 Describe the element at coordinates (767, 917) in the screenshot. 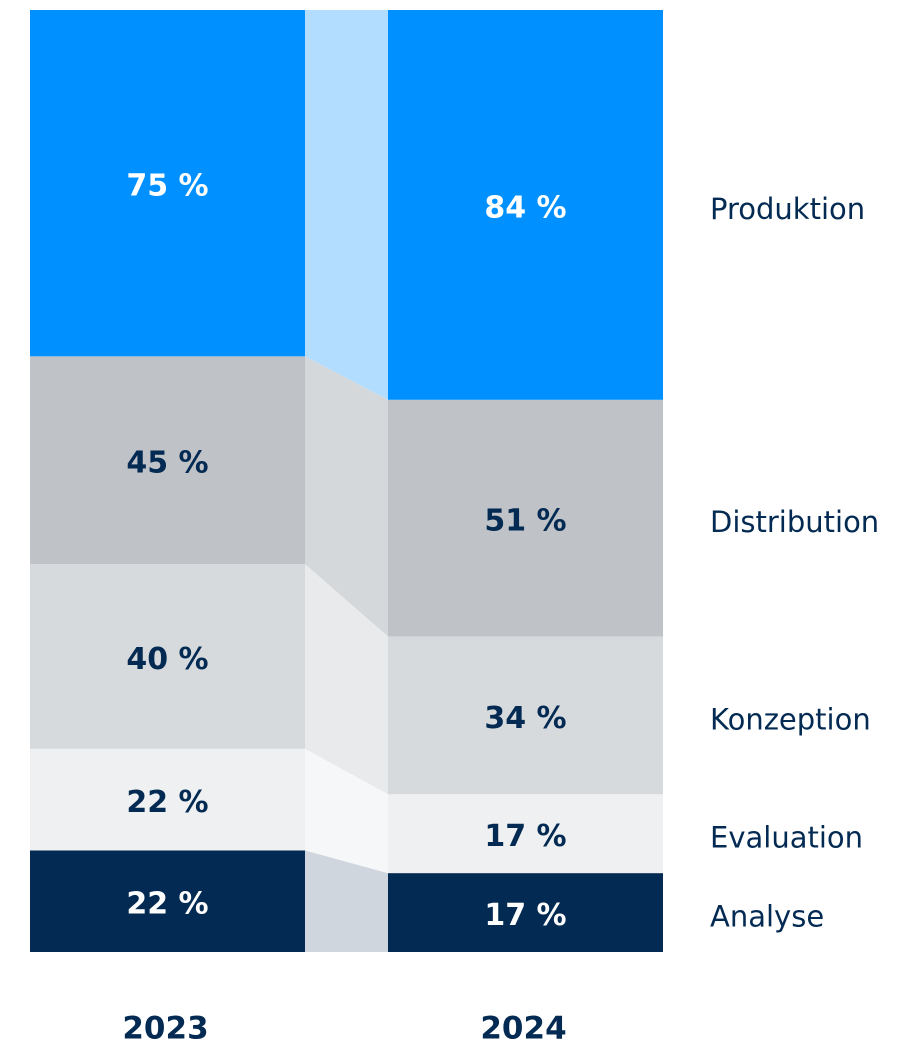

I see `legend-label: Analyse` at that location.